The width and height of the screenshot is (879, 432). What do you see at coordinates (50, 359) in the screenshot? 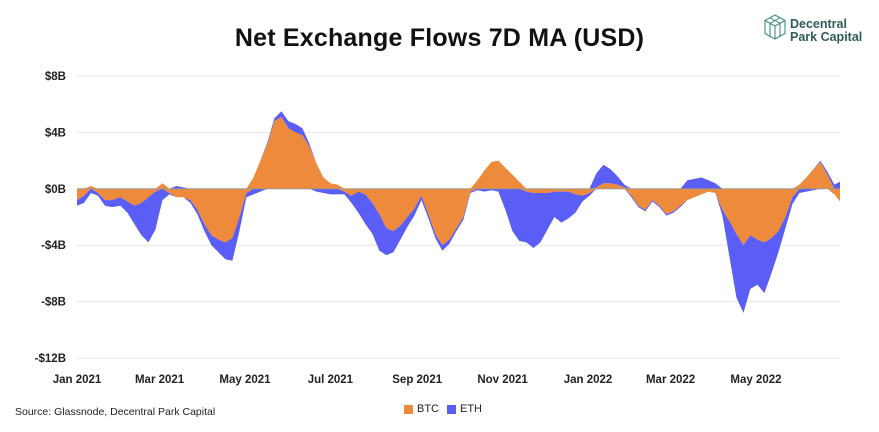
I see `y-tick-label: -$12B` at bounding box center [50, 359].